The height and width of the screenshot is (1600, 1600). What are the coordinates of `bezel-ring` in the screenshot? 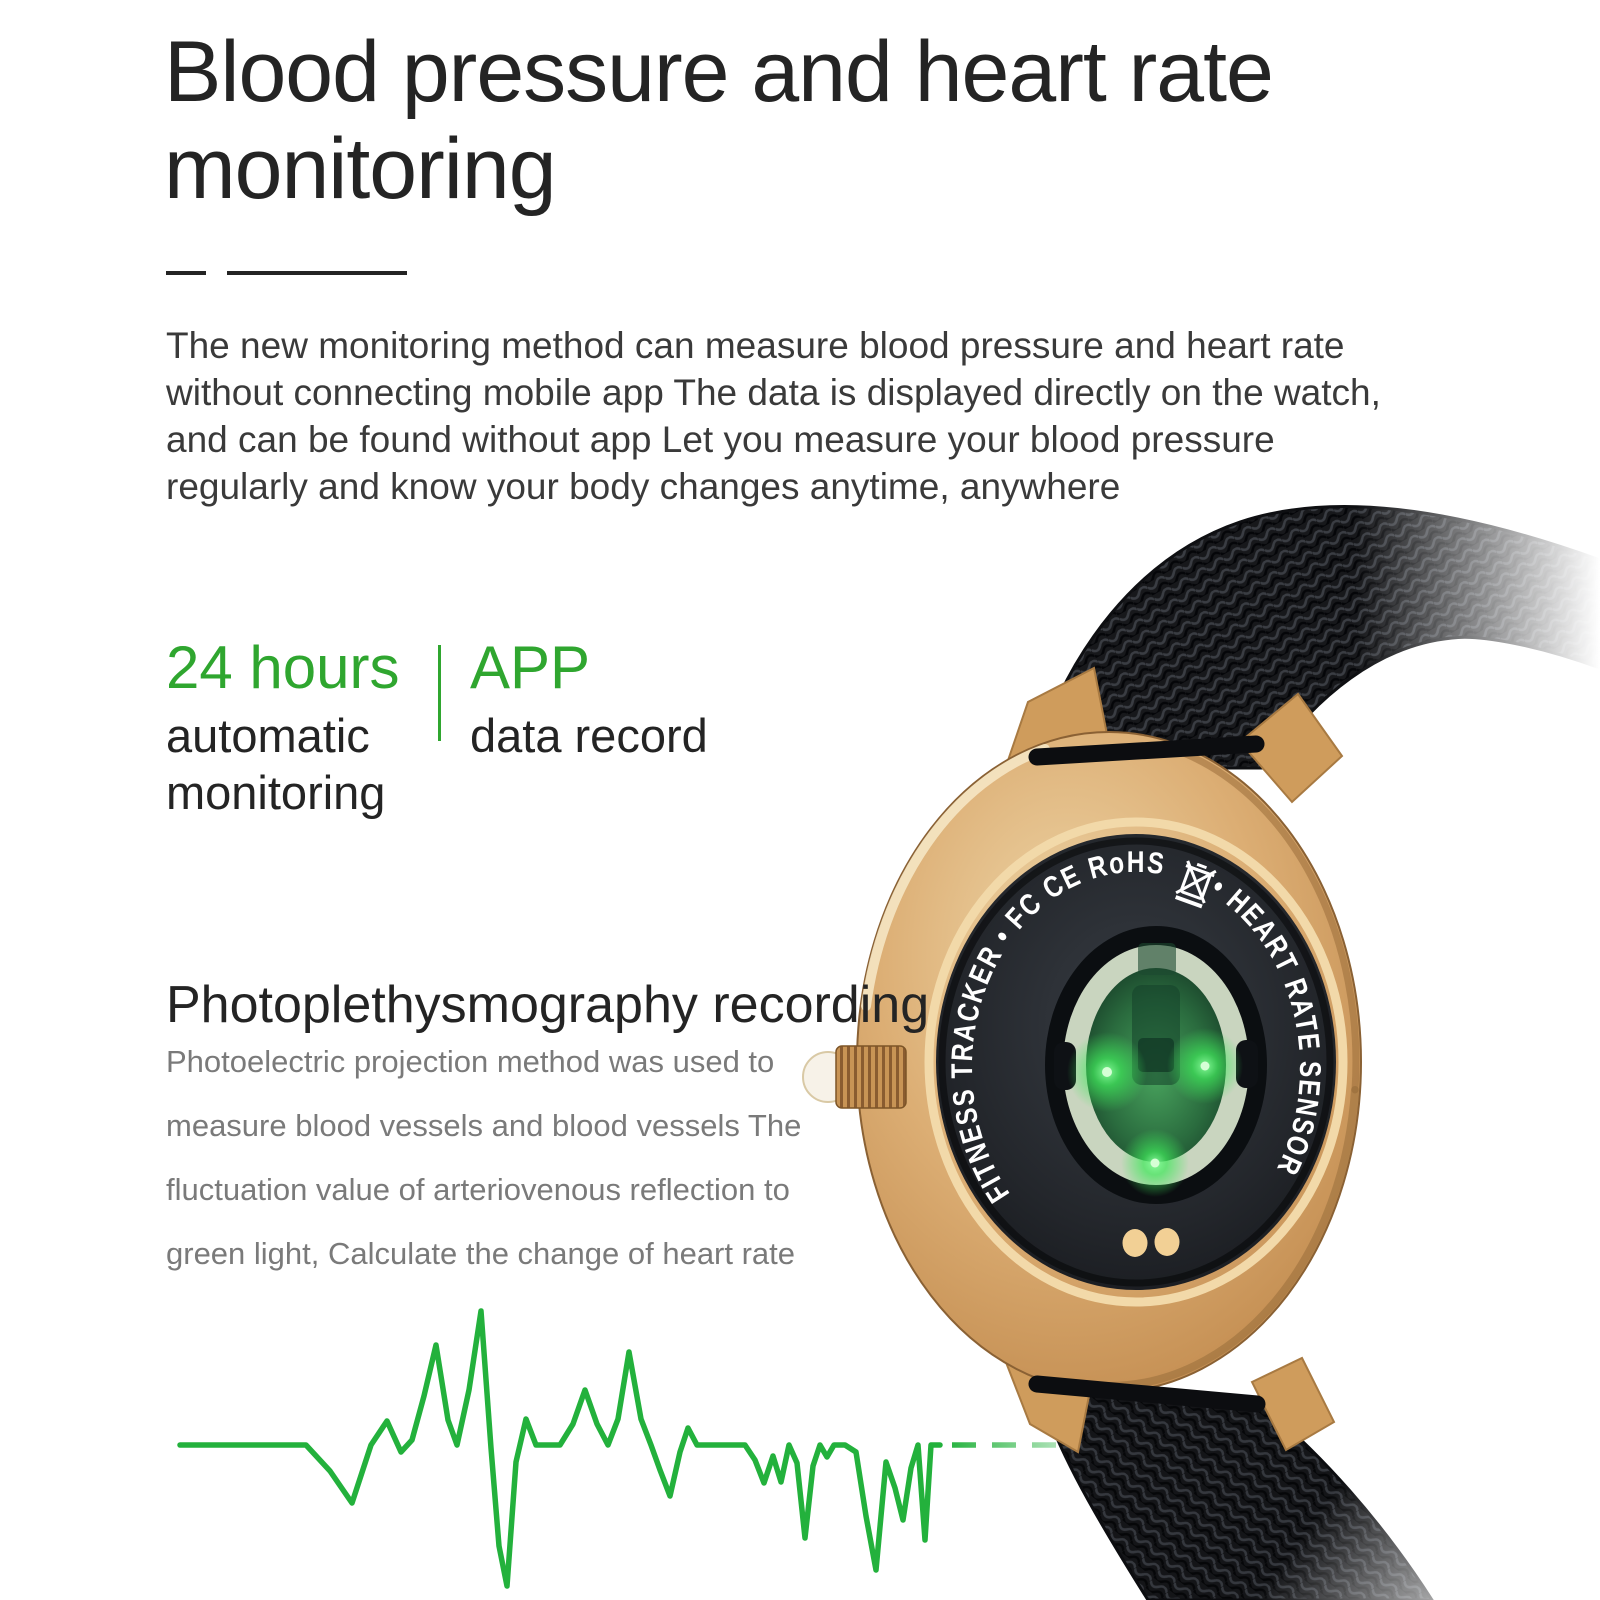 It's located at (1136, 1062).